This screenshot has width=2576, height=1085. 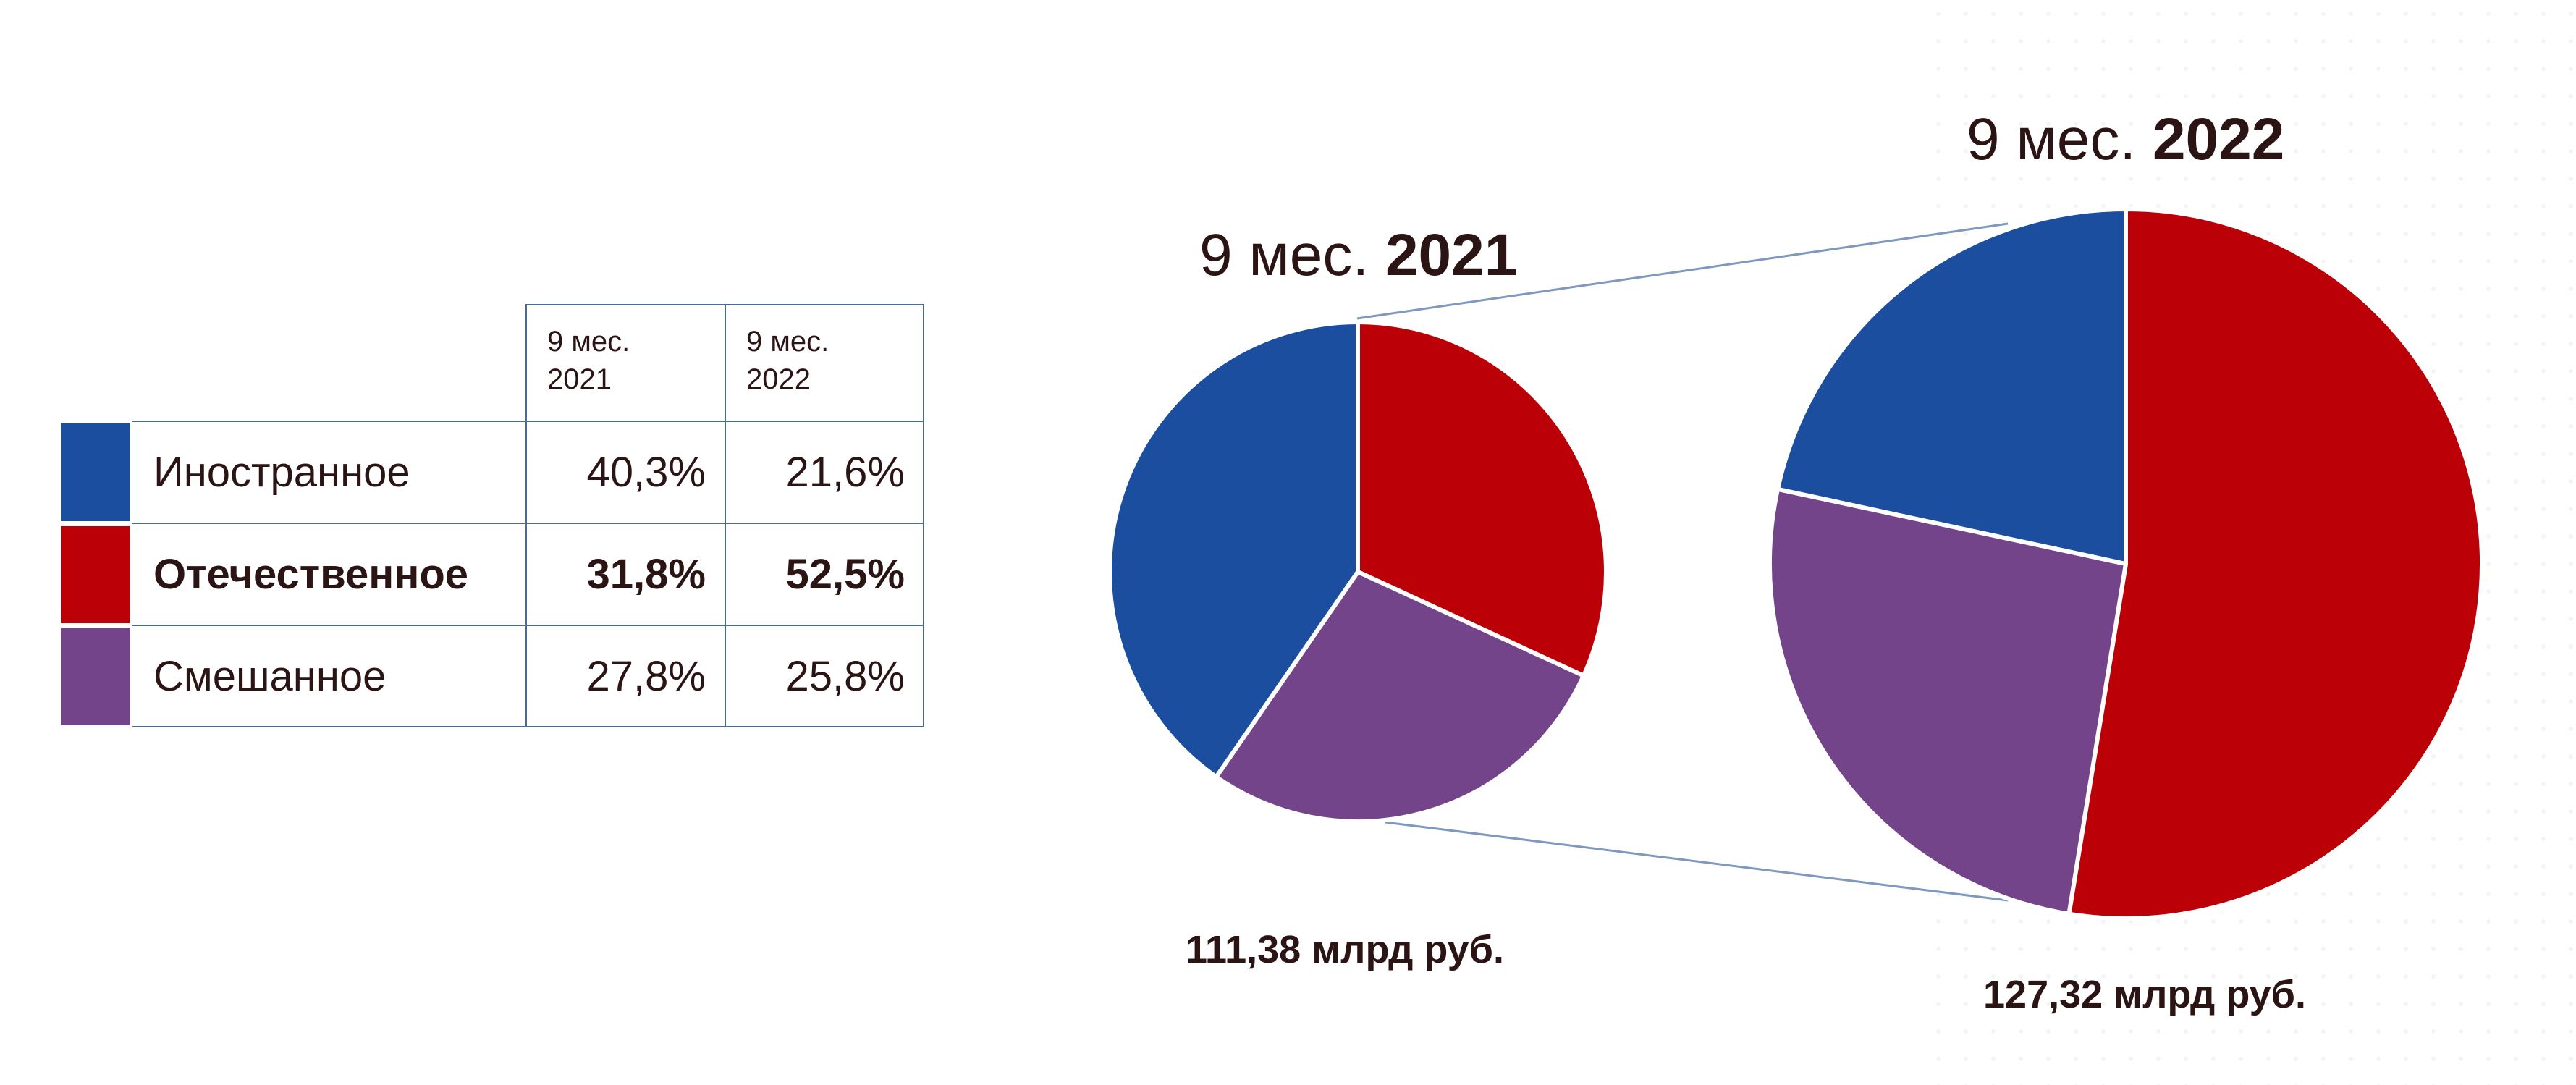 I want to click on header-2022-line1: 9 мес., so click(x=788, y=342).